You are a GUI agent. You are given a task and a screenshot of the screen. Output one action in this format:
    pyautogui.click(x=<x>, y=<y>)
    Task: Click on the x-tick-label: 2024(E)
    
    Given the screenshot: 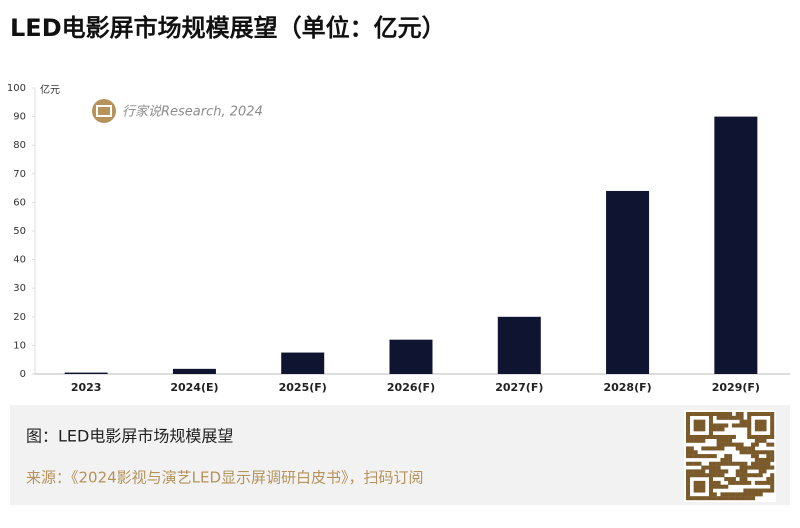 What is the action you would take?
    pyautogui.click(x=194, y=387)
    